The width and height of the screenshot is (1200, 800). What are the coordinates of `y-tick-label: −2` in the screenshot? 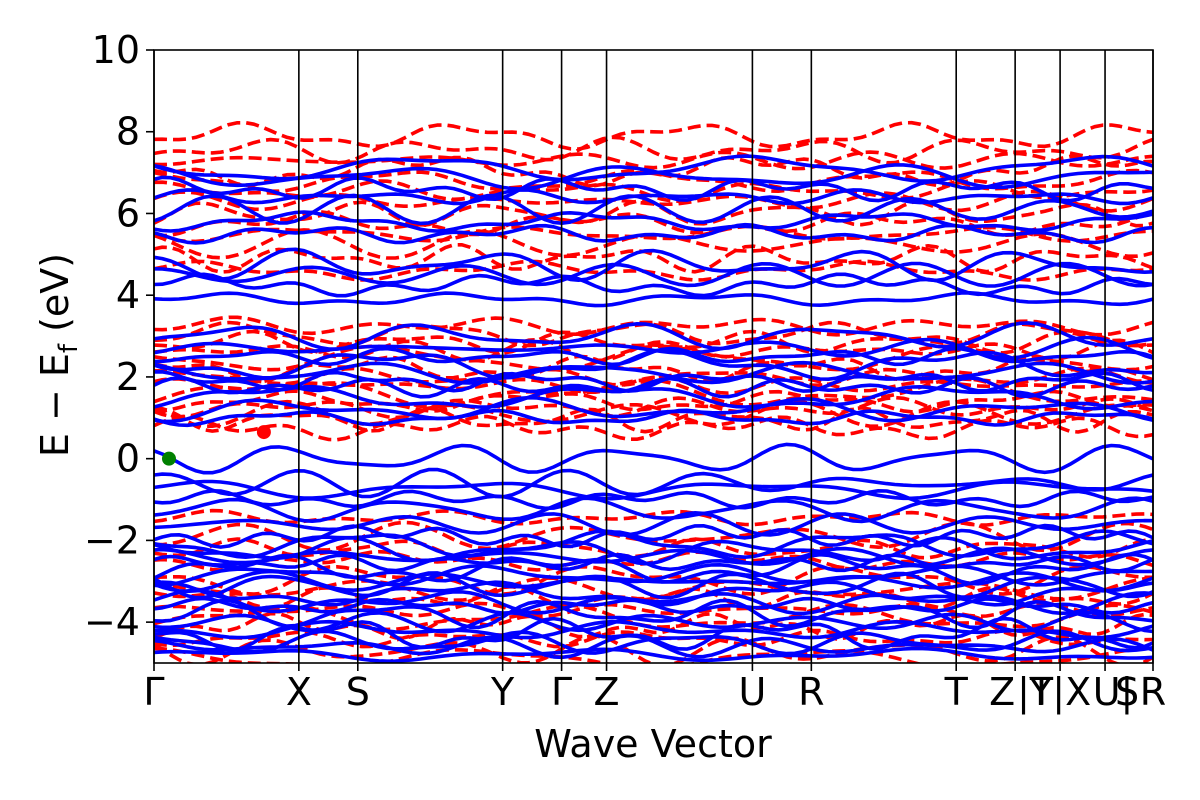 It's located at (112, 540).